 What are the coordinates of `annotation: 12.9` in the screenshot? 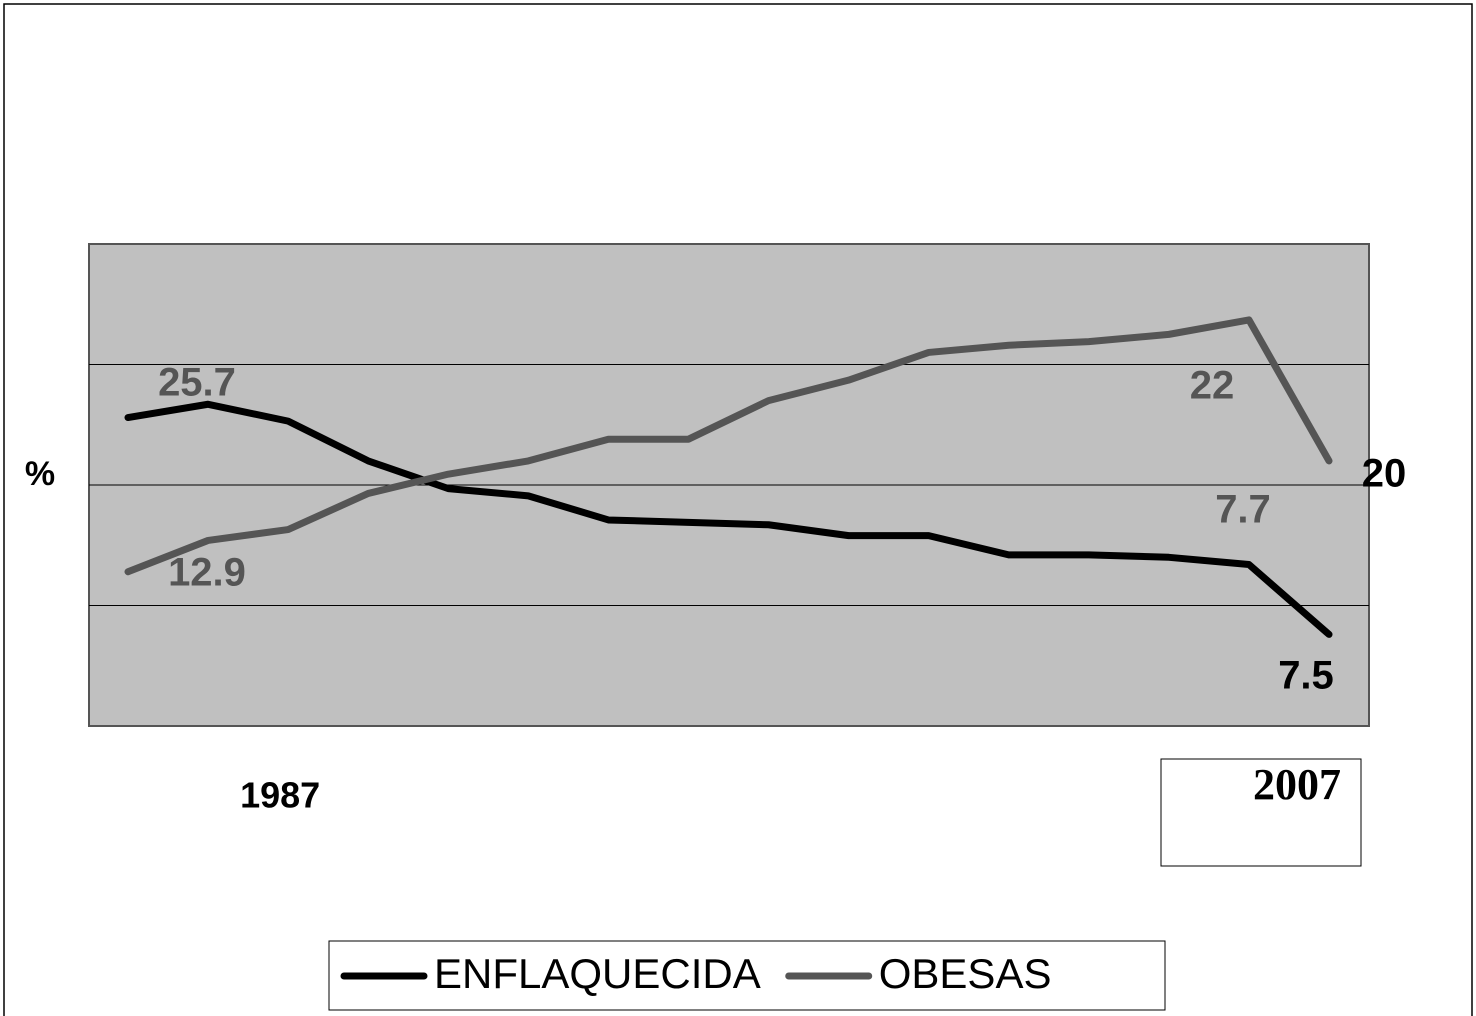 It's located at (207, 573).